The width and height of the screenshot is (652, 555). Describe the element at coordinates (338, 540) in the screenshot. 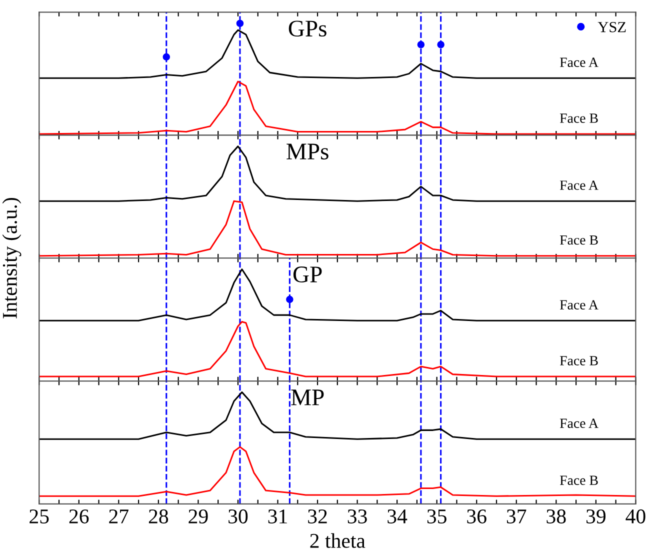

I see `x-axis-title: 2 theta` at that location.